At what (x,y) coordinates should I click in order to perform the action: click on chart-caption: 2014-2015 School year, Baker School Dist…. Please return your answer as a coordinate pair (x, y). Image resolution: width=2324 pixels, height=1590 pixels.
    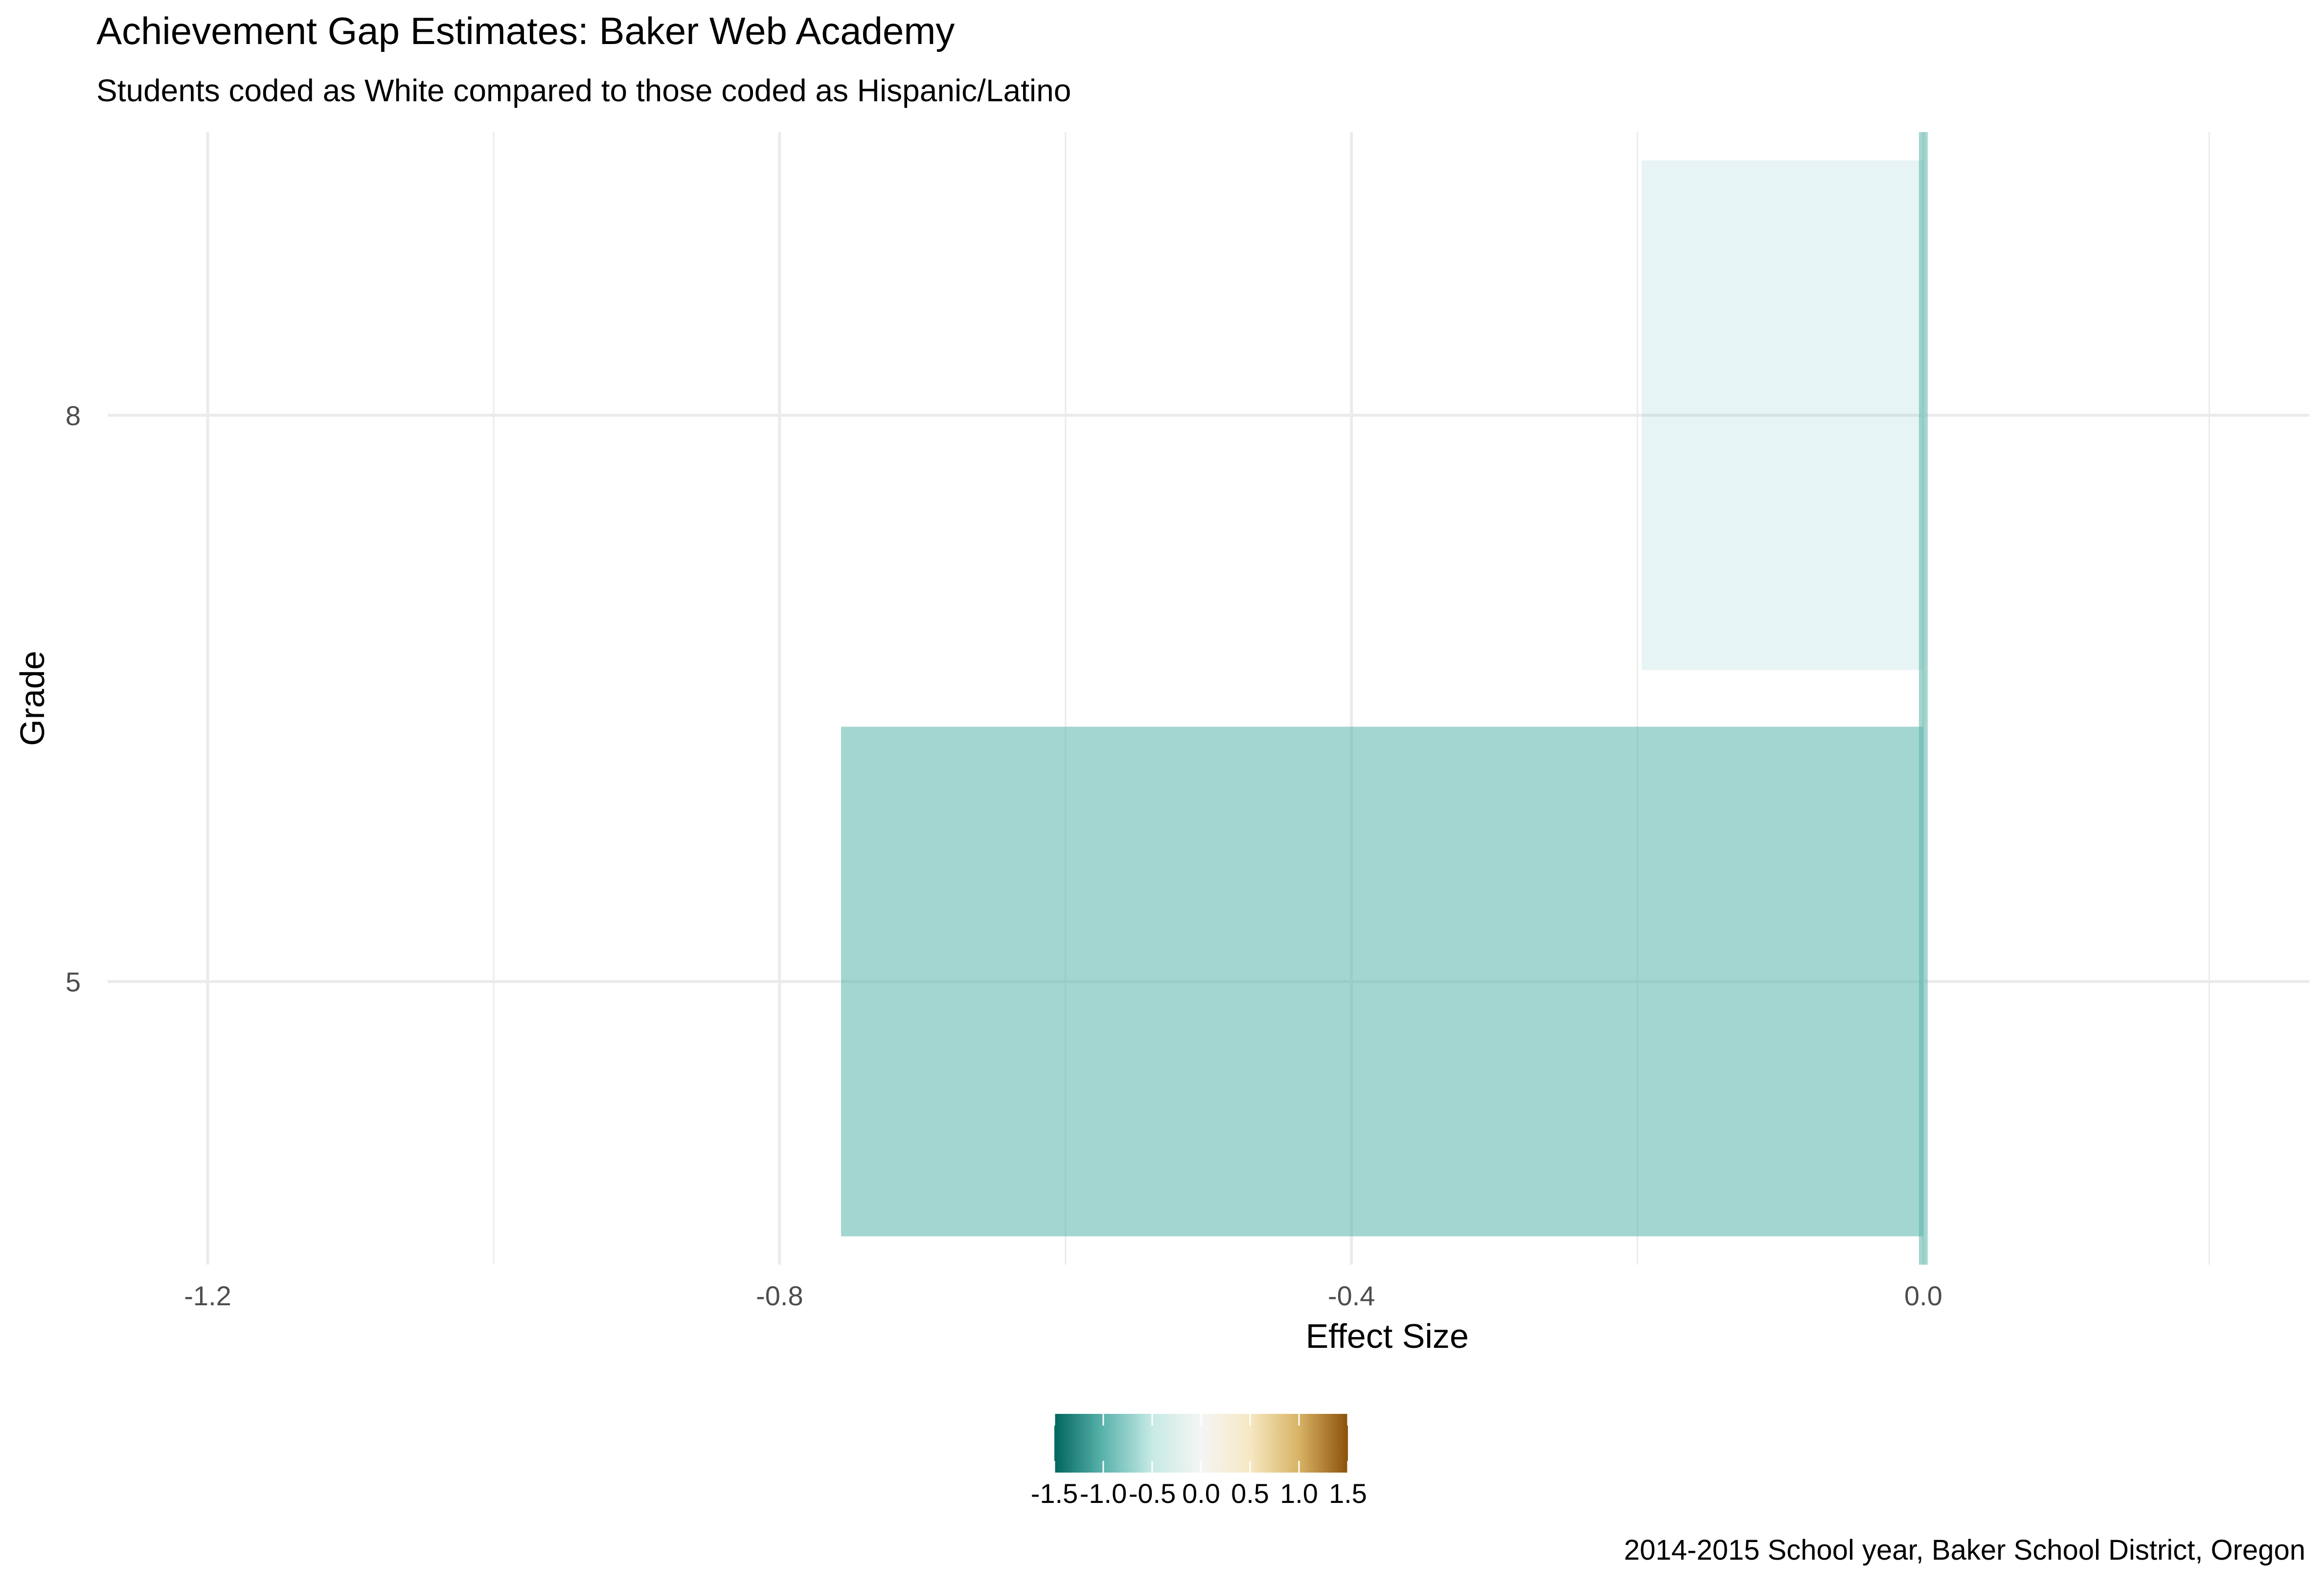
    Looking at the image, I should click on (1965, 1550).